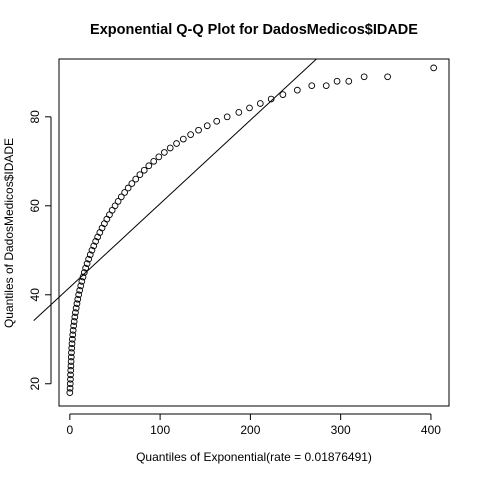 The image size is (480, 480). I want to click on y-axis: 20 40 60 80, so click(40, 250).